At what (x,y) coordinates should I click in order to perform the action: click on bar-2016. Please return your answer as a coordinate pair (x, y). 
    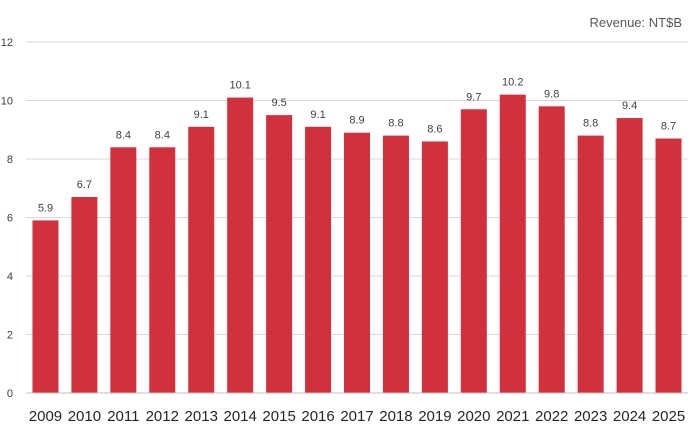
    Looking at the image, I should click on (318, 259).